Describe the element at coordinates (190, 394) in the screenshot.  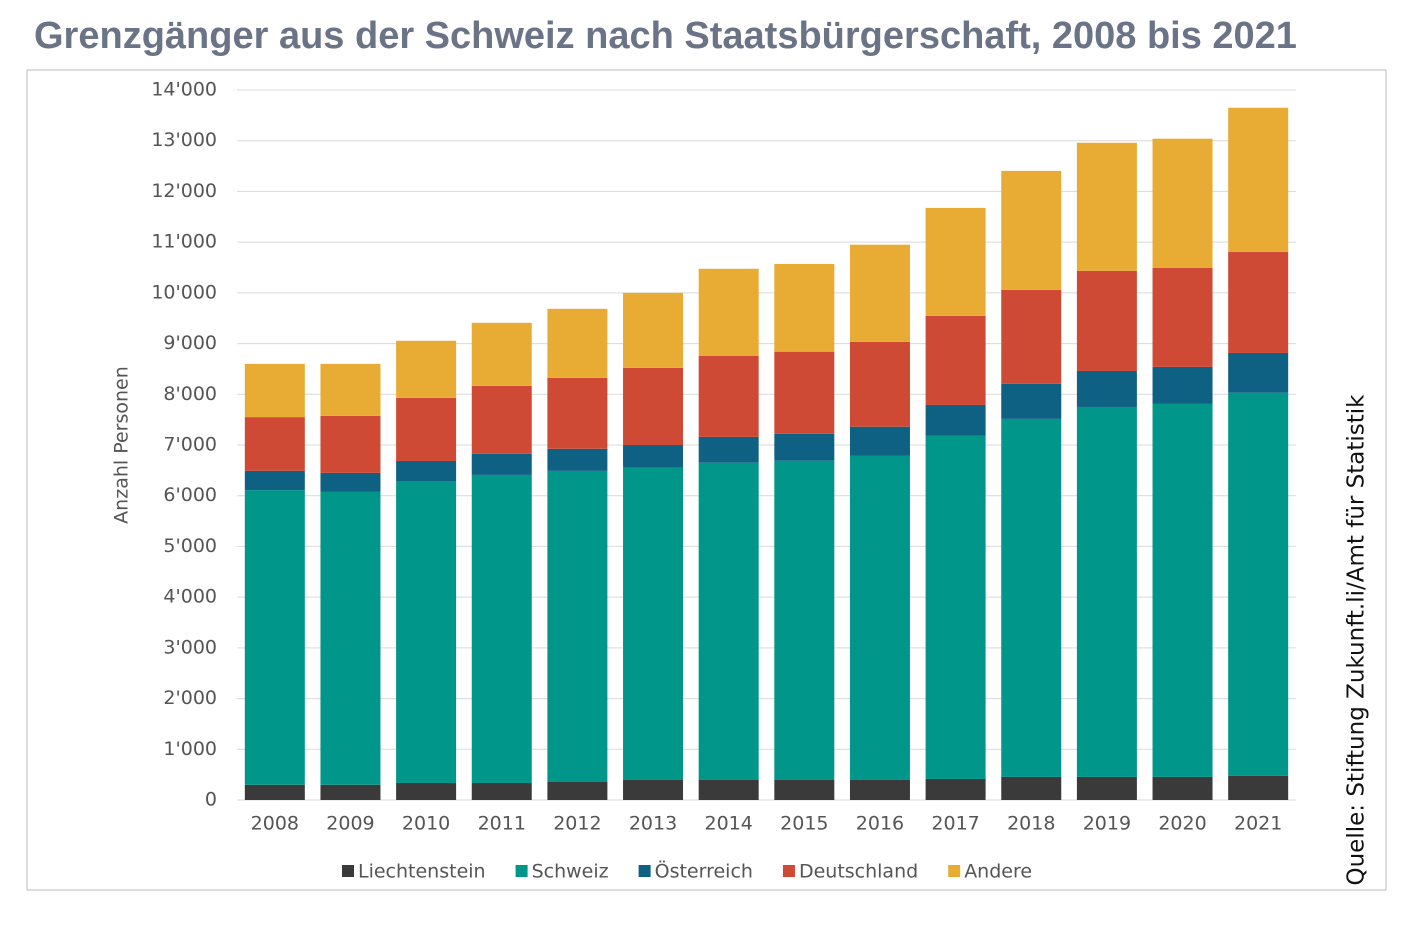
I see `y-tick-label: 8'000` at that location.